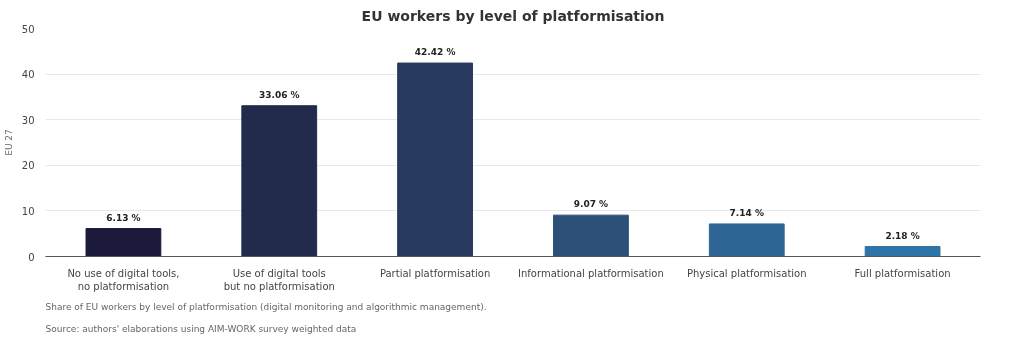  I want to click on x-tick-label: No use of digital tools, no platformisation, so click(123, 279).